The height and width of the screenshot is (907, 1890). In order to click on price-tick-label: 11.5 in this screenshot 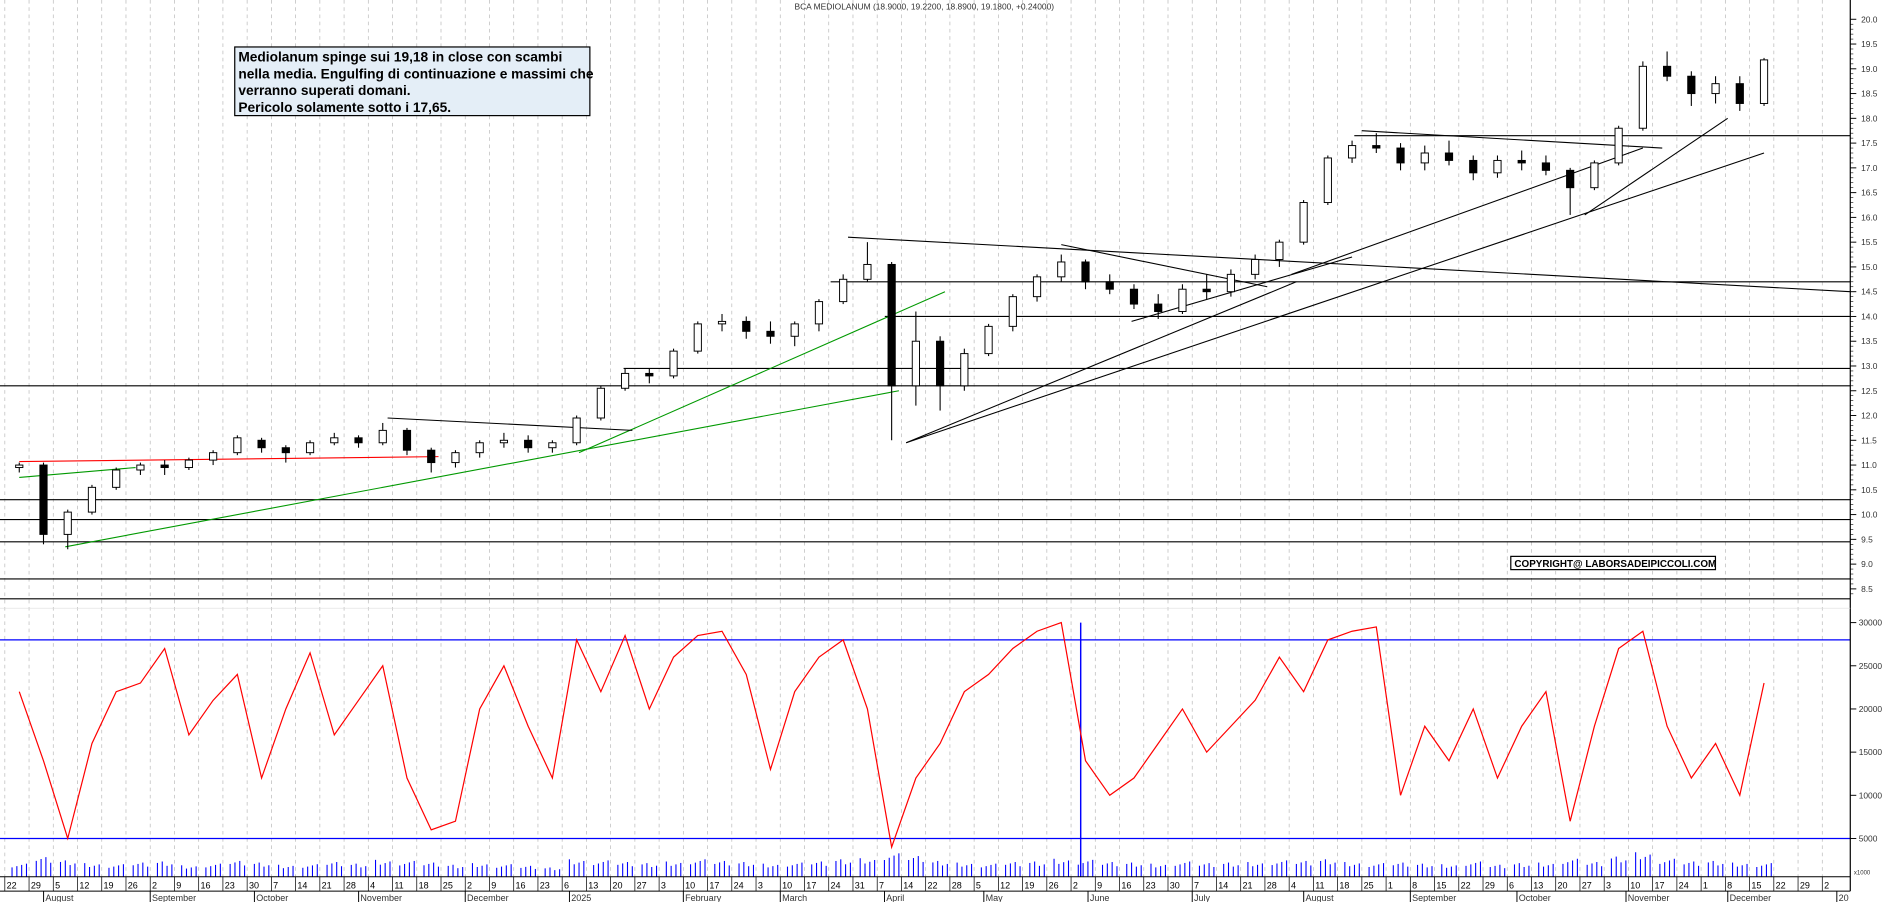, I will do `click(1869, 440)`.